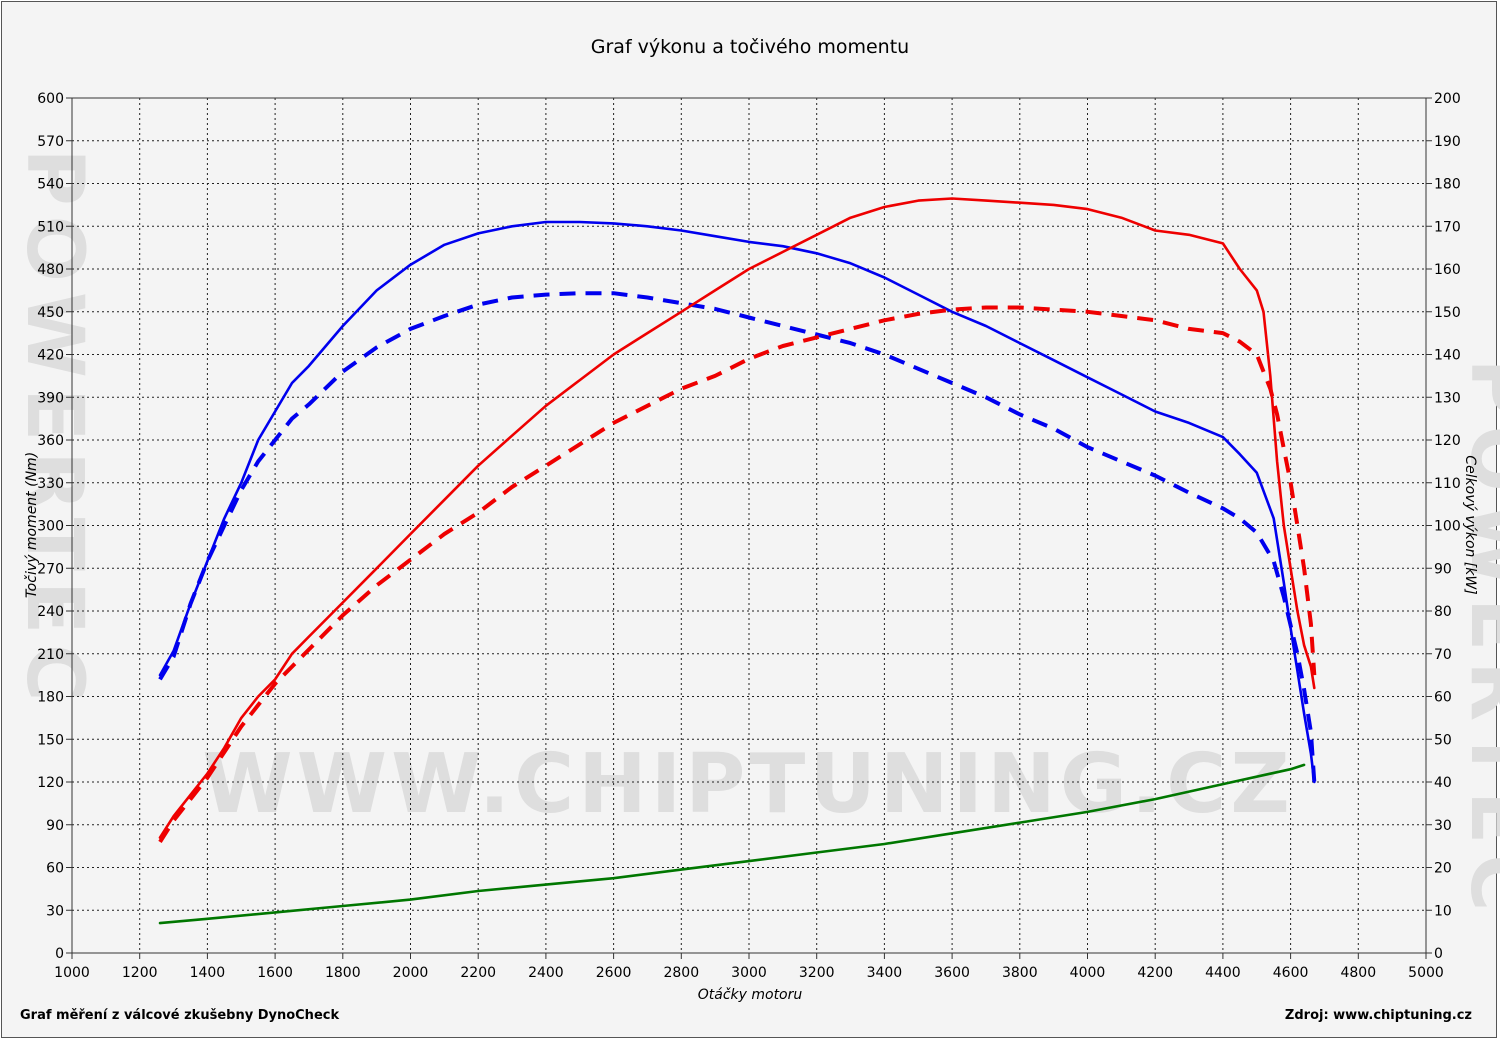  Describe the element at coordinates (50, 441) in the screenshot. I see `y-left-tick-label: 360` at that location.